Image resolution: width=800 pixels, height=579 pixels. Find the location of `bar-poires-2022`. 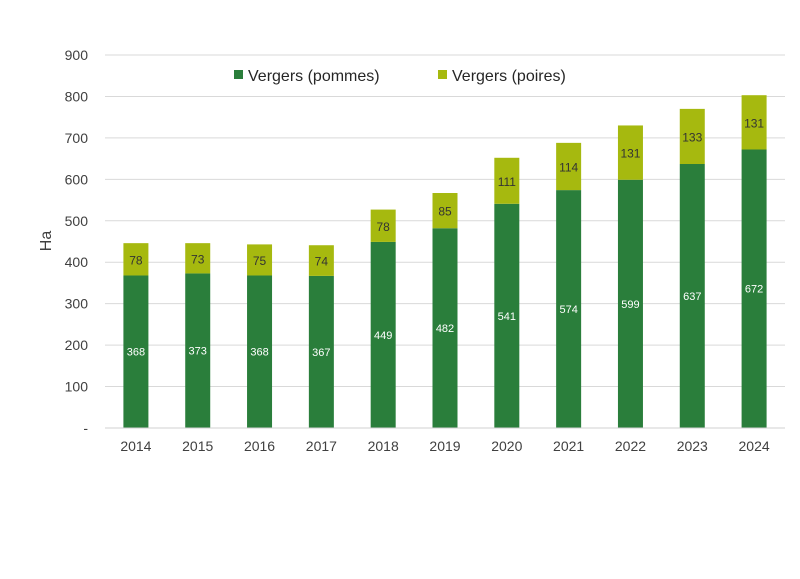

bar-poires-2022 is located at coordinates (630, 152).